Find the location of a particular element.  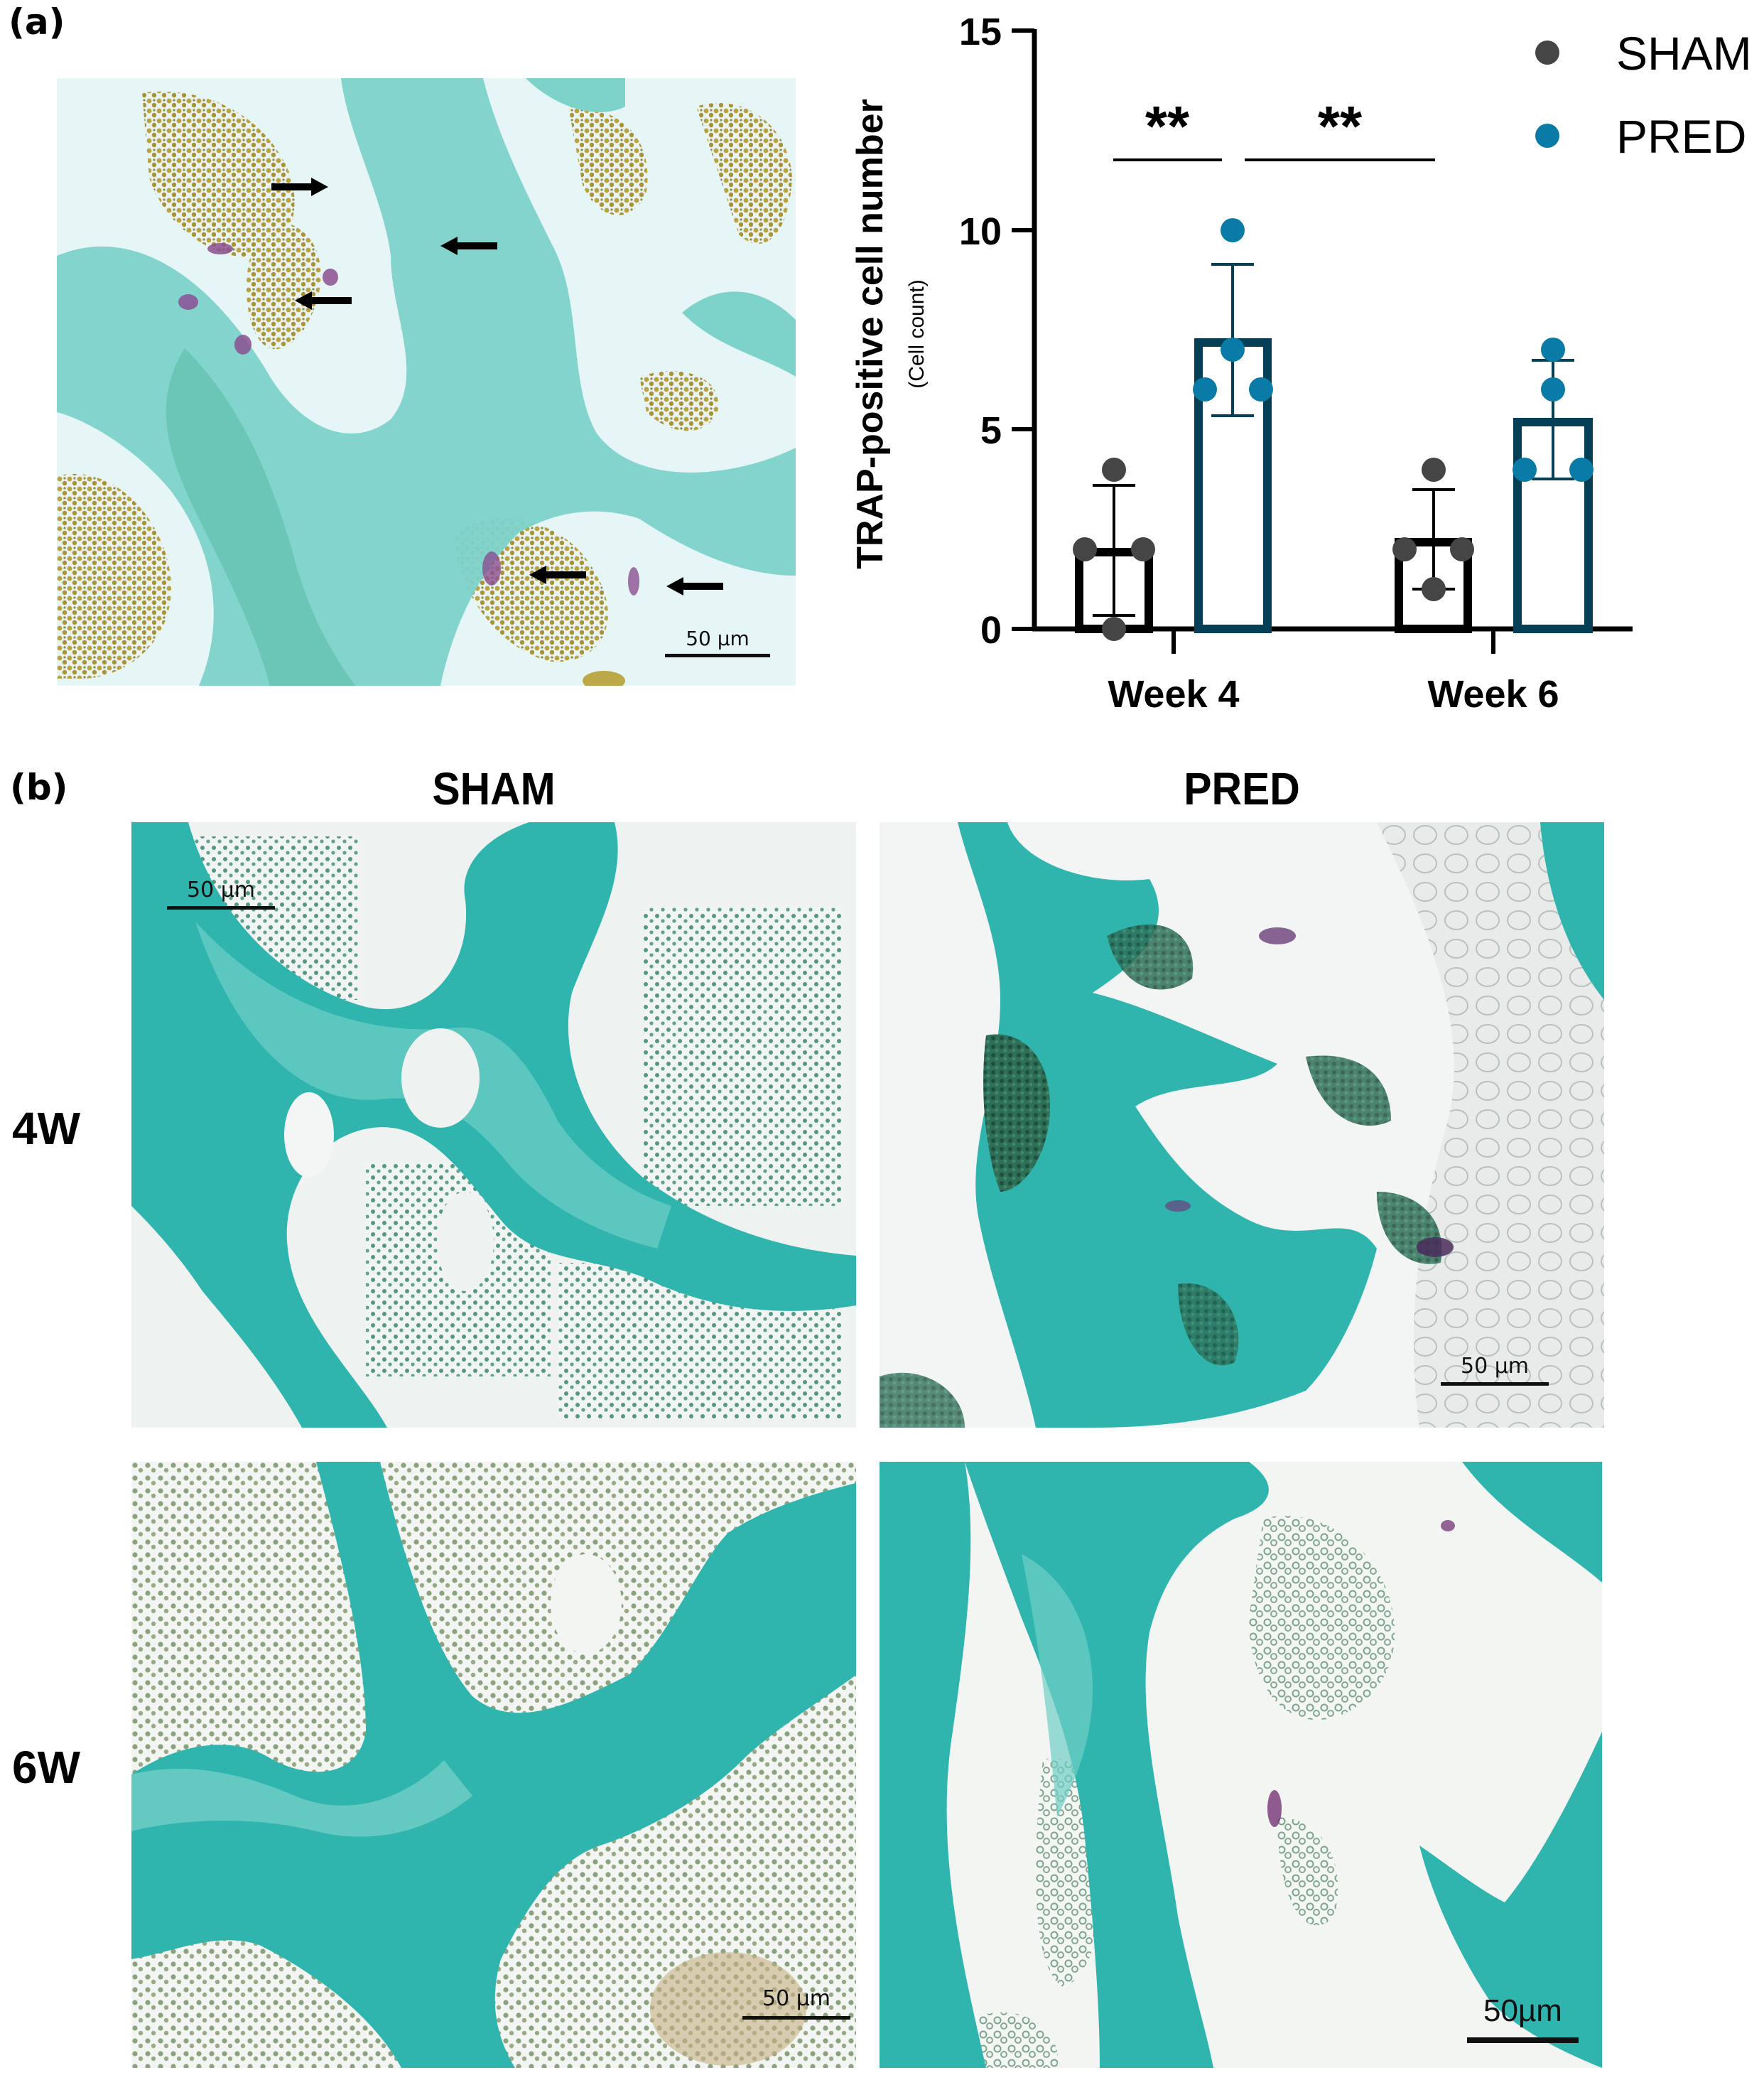

y-tick-label: 5 is located at coordinates (991, 430).